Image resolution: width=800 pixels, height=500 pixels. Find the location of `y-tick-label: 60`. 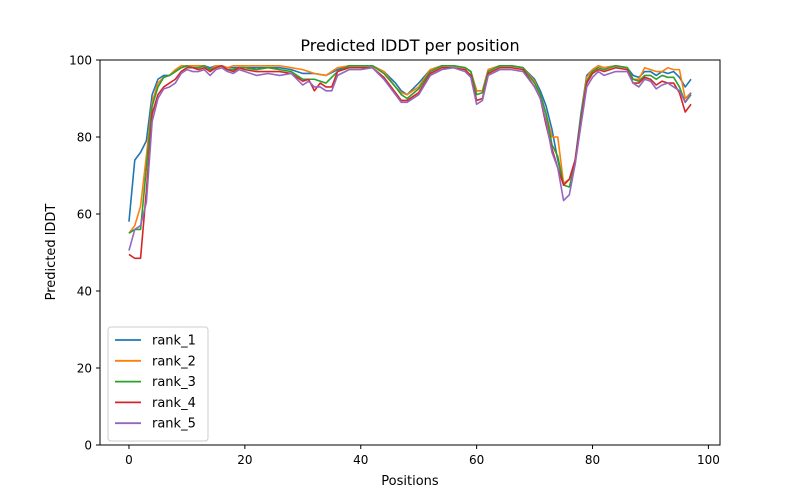

y-tick-label: 60 is located at coordinates (84, 215).